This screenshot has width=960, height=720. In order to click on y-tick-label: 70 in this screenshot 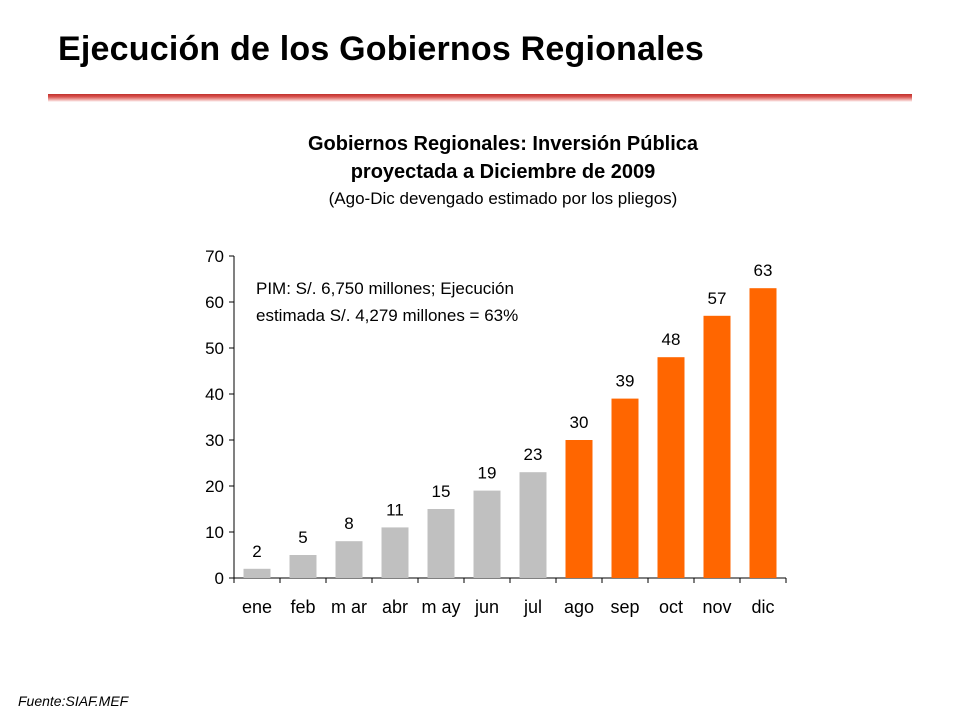, I will do `click(214, 256)`.